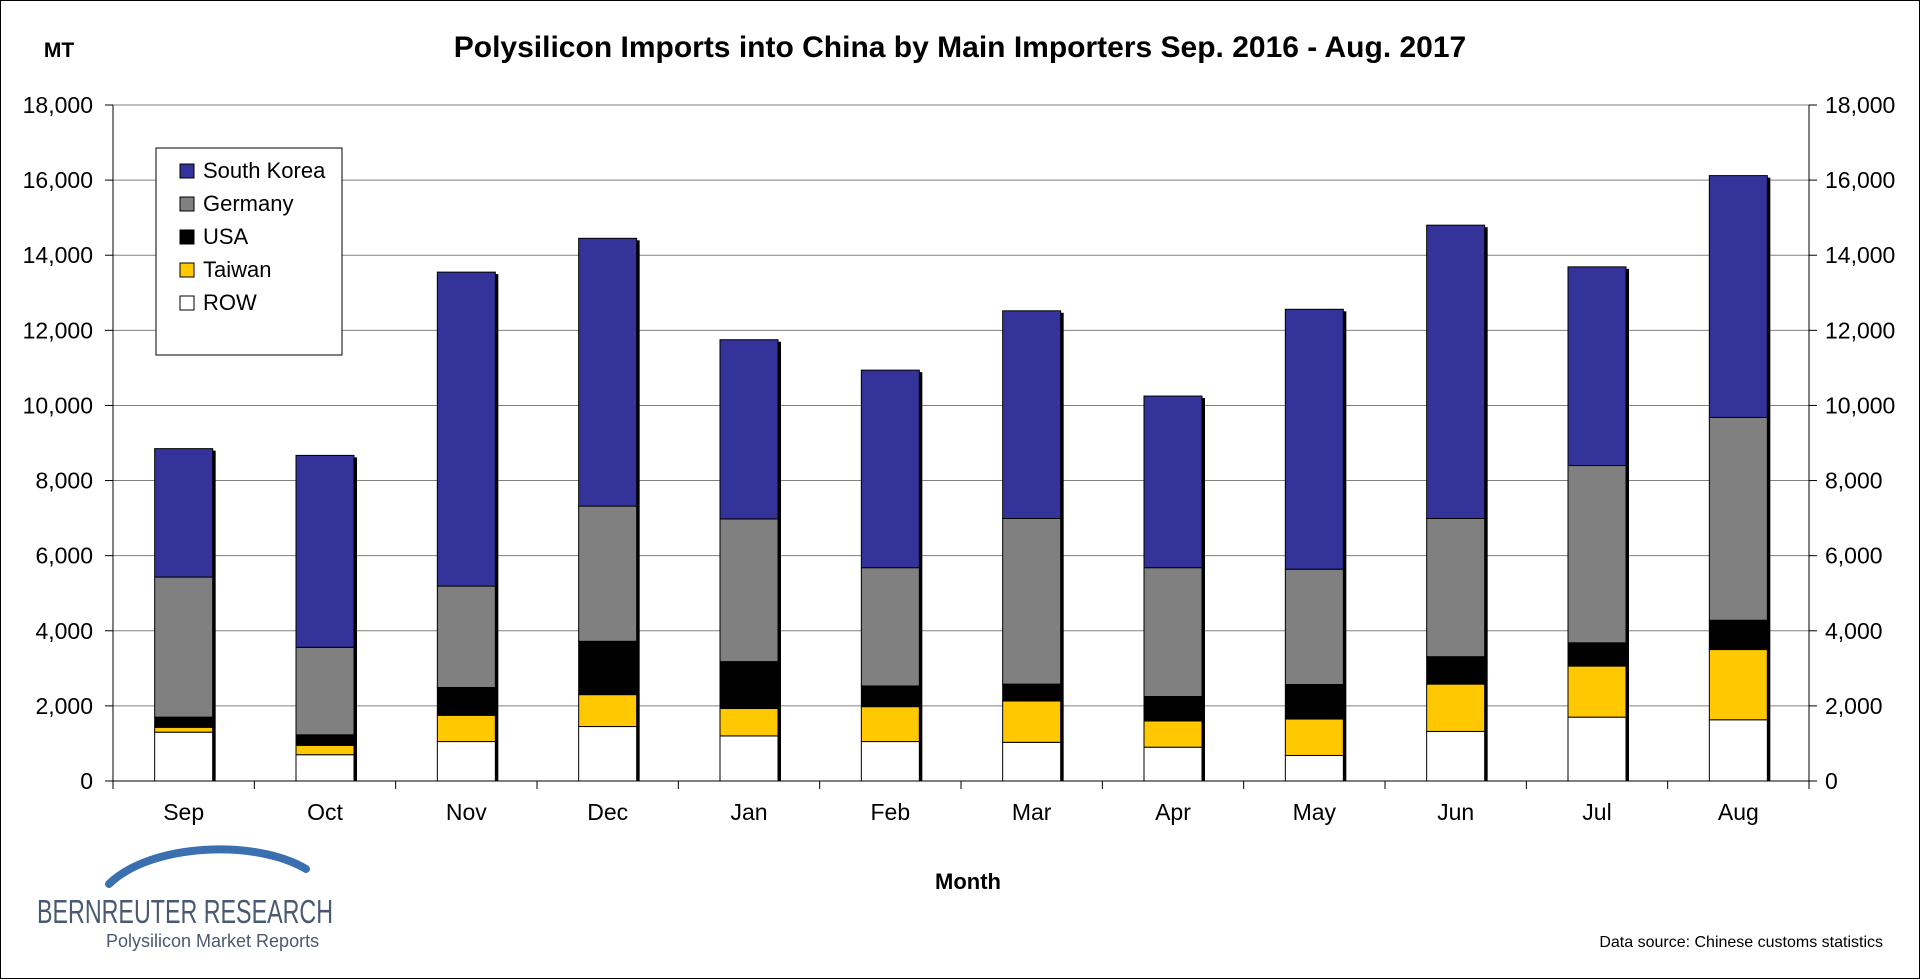  Describe the element at coordinates (1860, 255) in the screenshot. I see `y-tick-label-right: 14,000` at that location.